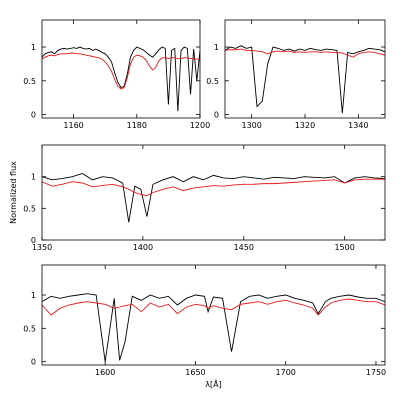 The image size is (407, 407). What do you see at coordinates (73, 125) in the screenshot?
I see `x-tick-label: 1160` at bounding box center [73, 125].